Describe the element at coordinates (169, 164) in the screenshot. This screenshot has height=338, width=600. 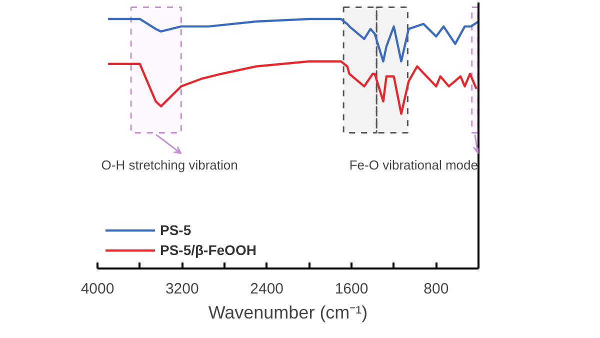
I see `band-label: O-H stretching vibration` at that location.